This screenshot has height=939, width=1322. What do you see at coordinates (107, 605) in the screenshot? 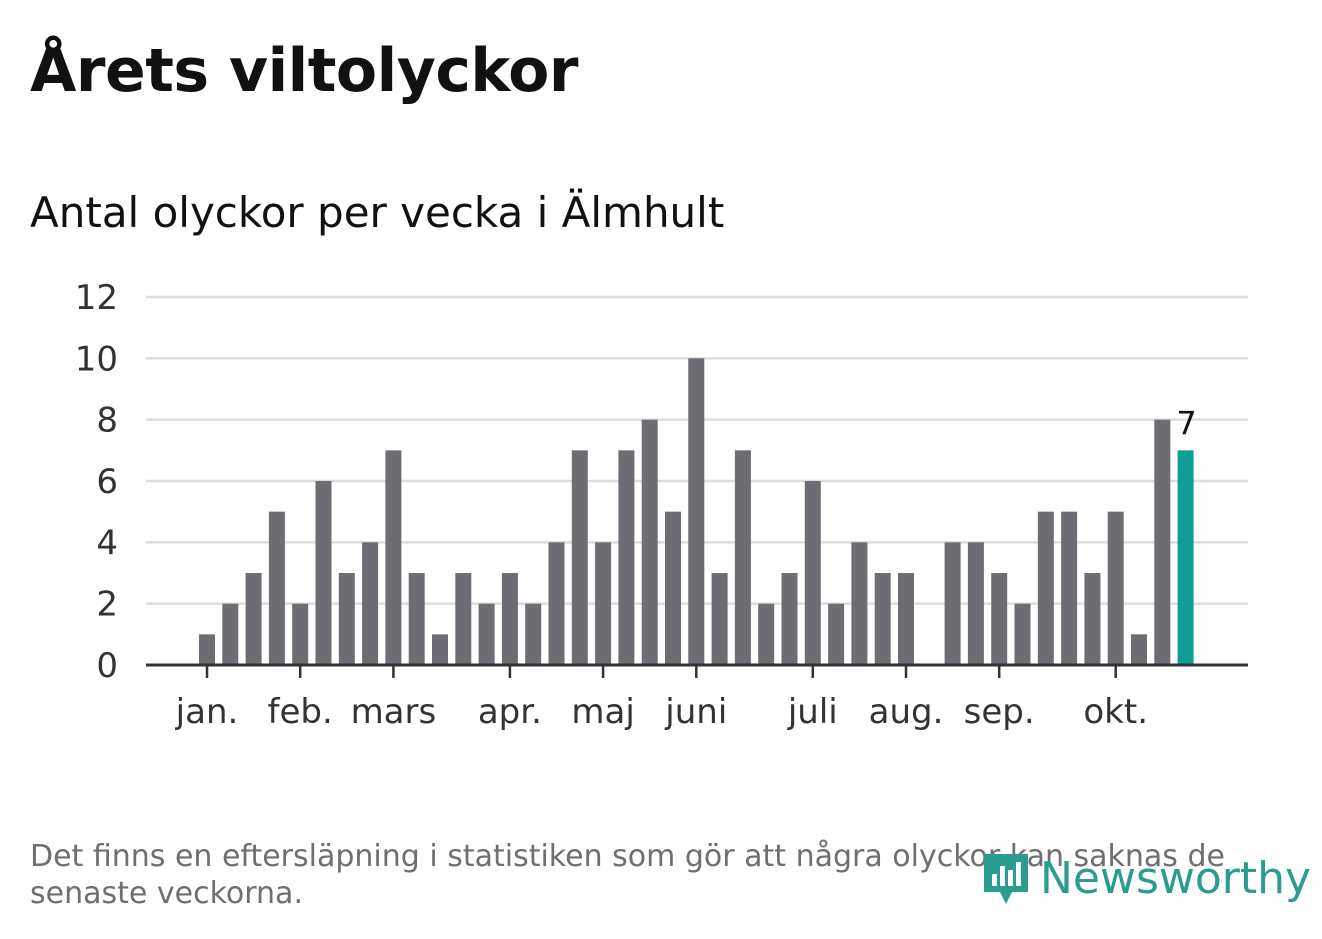
I see `y-tick-label: 2` at bounding box center [107, 605].